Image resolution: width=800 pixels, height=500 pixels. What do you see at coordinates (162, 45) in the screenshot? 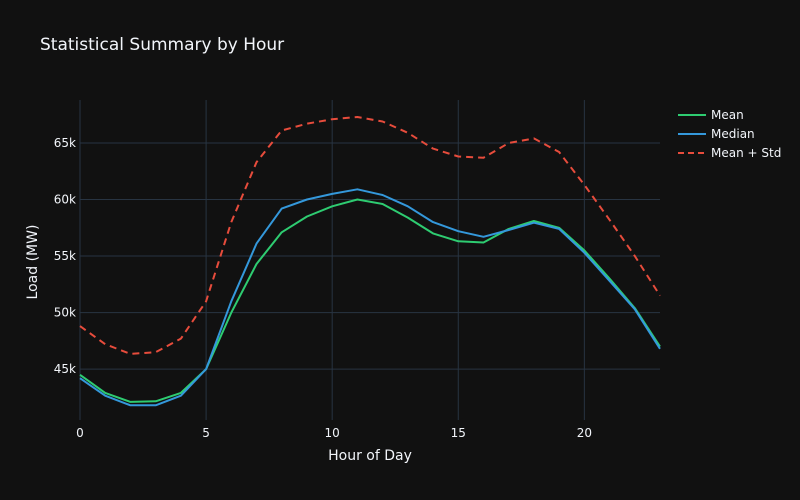
I see `chart-title: Statistical Summary by Hour` at bounding box center [162, 45].